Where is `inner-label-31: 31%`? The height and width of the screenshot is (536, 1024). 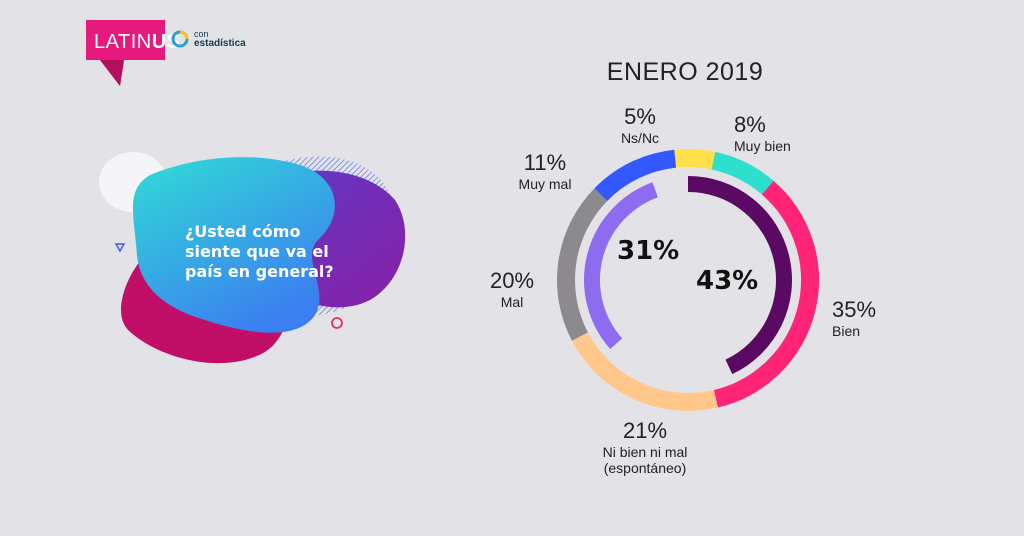 inner-label-31: 31% is located at coordinates (648, 251).